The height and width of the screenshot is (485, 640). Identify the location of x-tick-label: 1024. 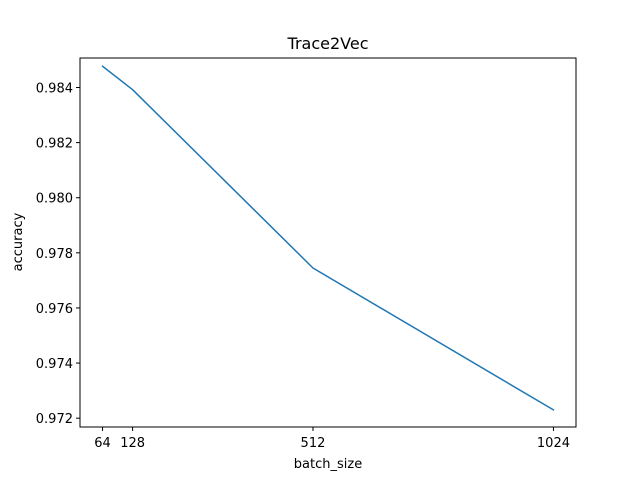
(553, 443).